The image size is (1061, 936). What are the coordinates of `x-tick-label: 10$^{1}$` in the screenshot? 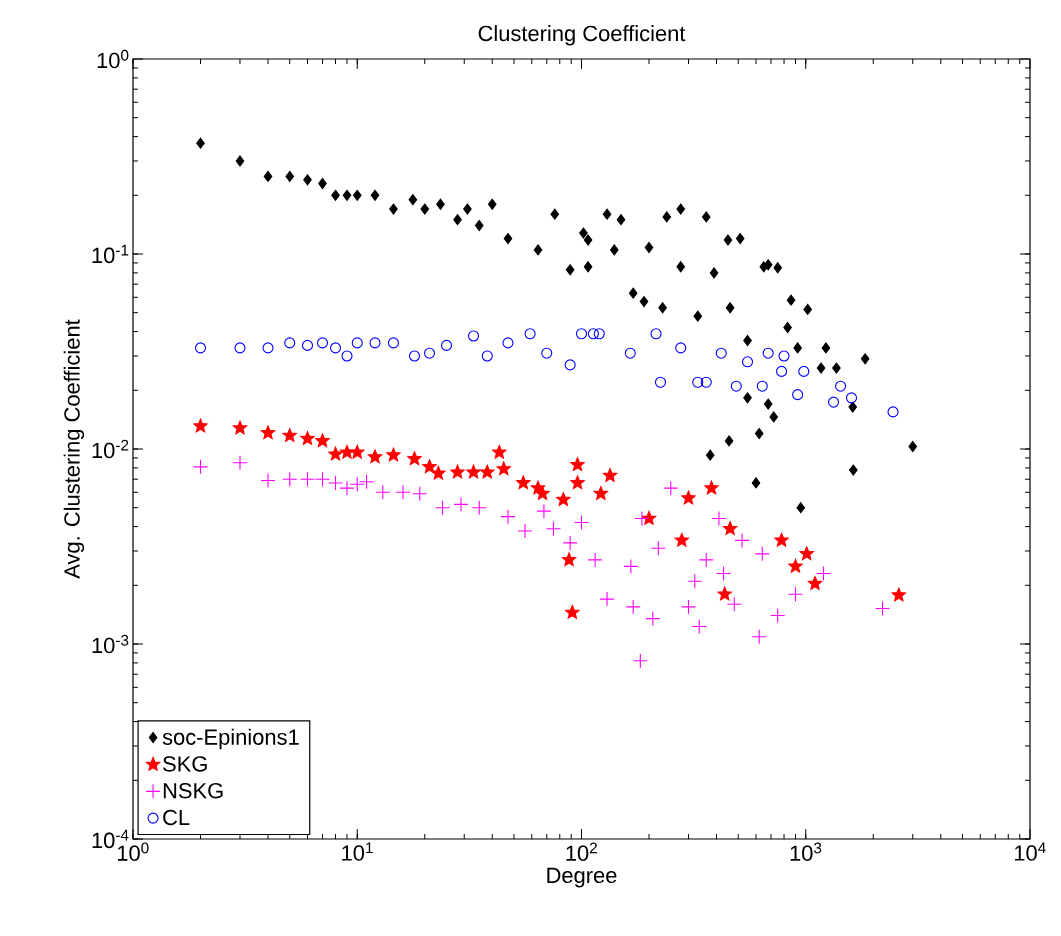 It's located at (357, 851).